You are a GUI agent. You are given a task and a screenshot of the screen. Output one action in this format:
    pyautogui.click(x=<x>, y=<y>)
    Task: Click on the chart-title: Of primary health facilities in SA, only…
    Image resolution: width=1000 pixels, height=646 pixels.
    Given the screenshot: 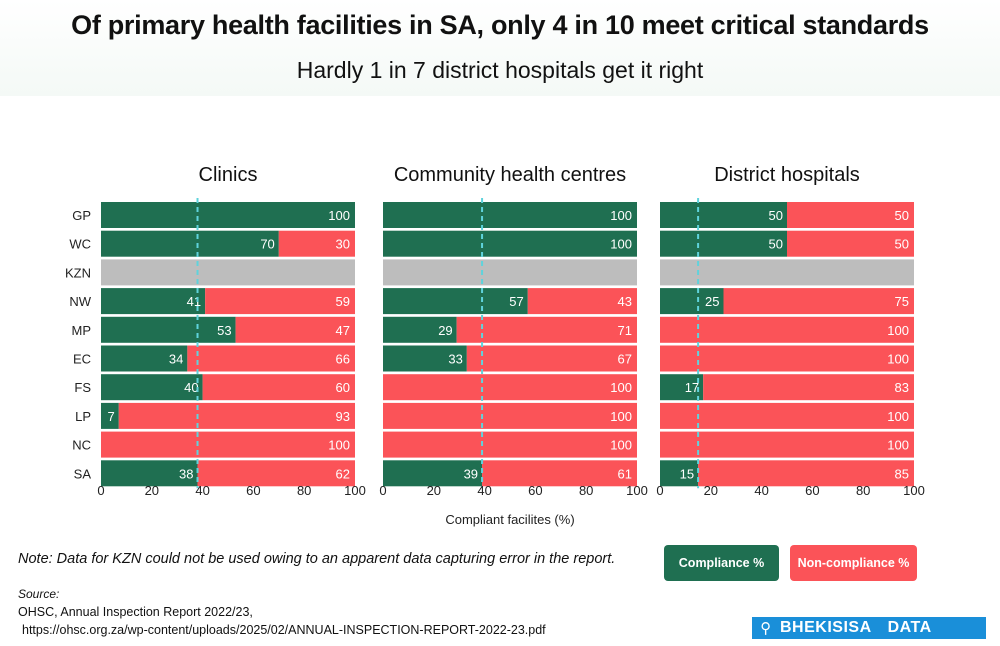 What is the action you would take?
    pyautogui.click(x=500, y=25)
    